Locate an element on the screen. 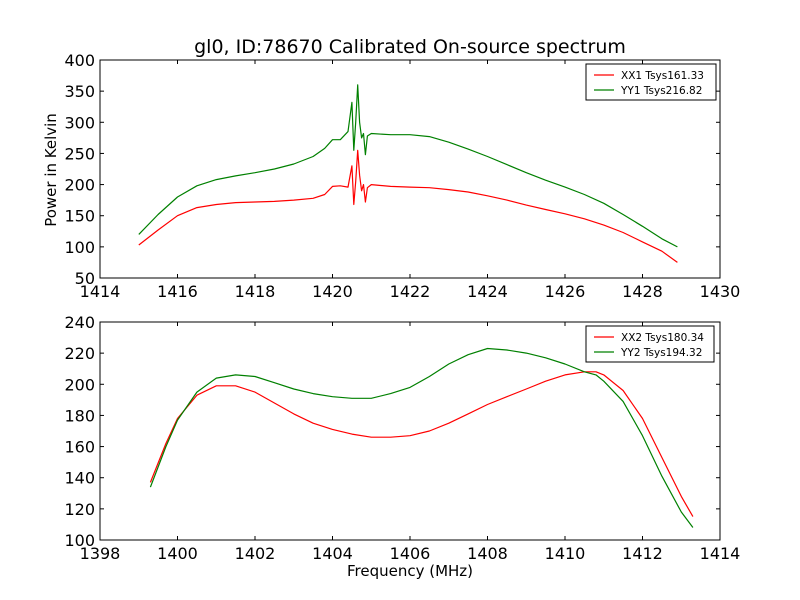 This screenshot has height=600, width=800. y-axis-label-top: Power in Kelvin is located at coordinates (51, 170).